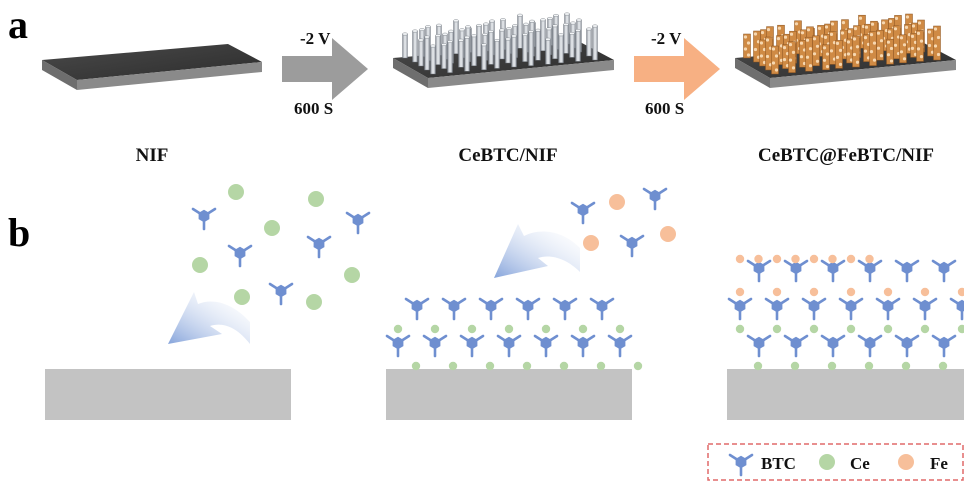 Image resolution: width=964 pixels, height=481 pixels. Describe the element at coordinates (860, 463) in the screenshot. I see `legend-label-ce: Ce` at that location.